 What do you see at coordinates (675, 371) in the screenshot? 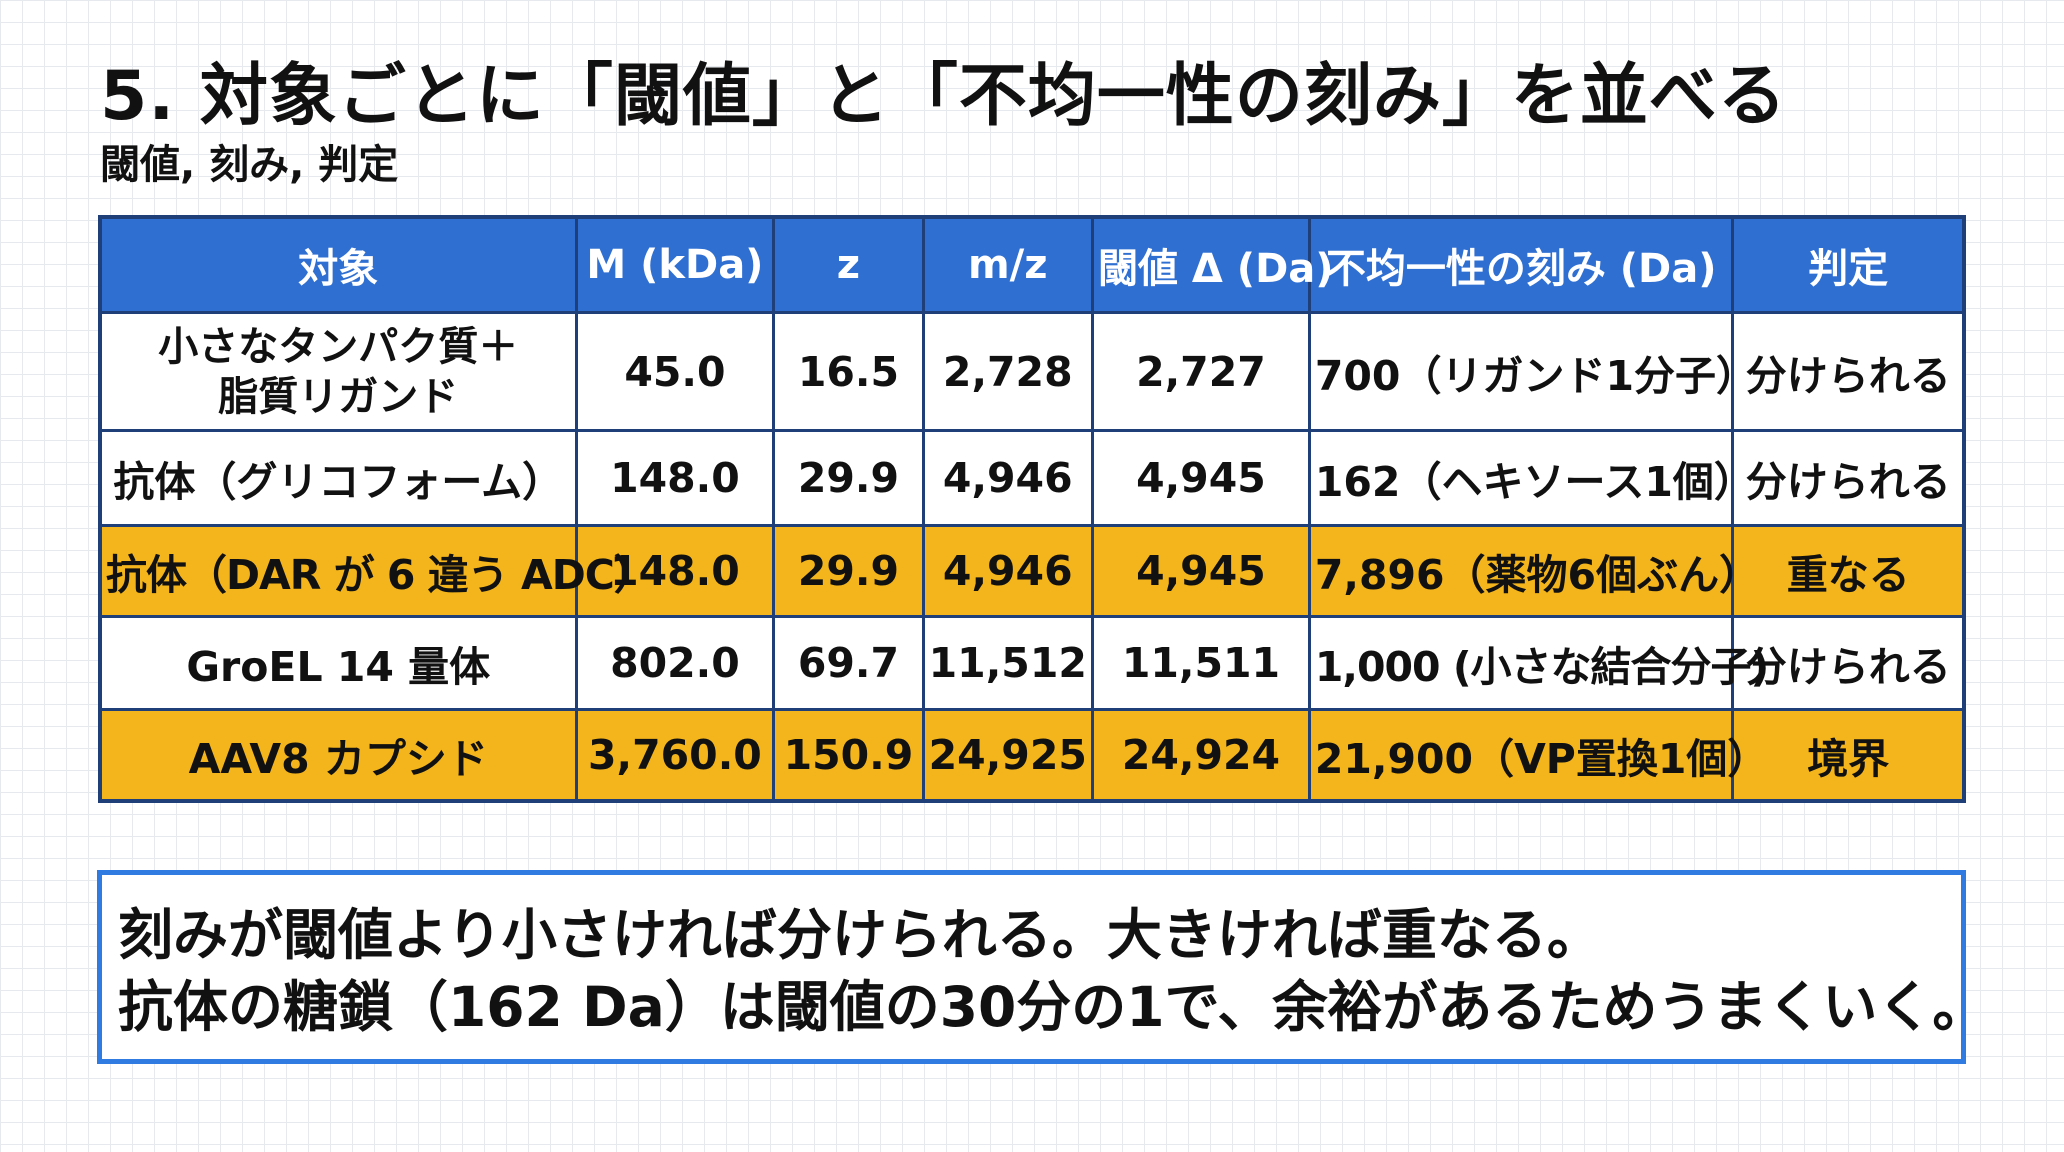
I see `cell-mass: 45.0` at bounding box center [675, 371].